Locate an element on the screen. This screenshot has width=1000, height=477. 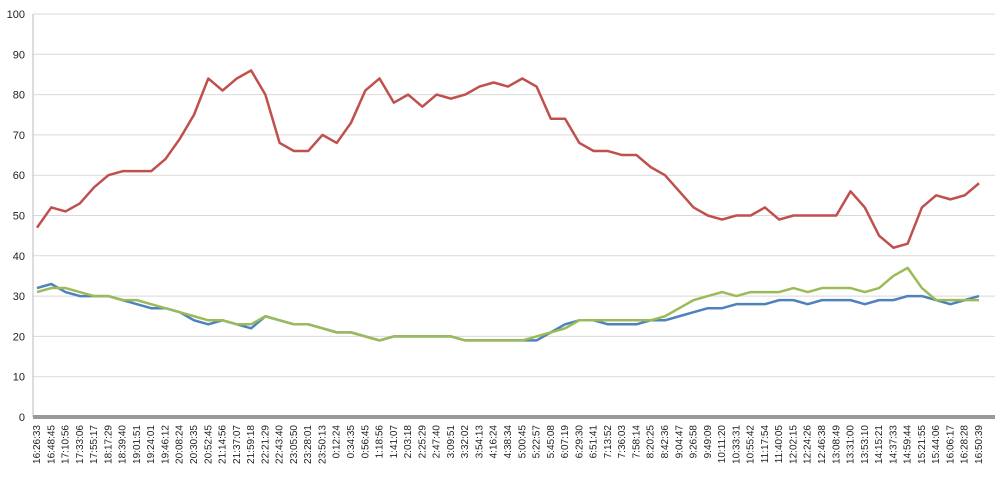
x-tick-label: 5:45:08 is located at coordinates (551, 442).